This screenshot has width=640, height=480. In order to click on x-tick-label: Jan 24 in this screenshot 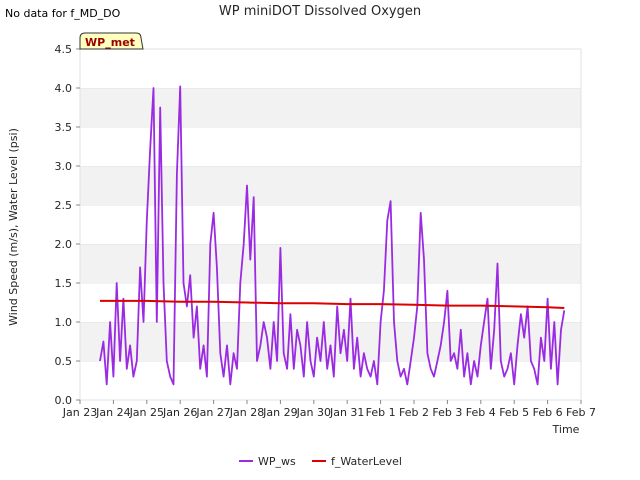, I will do `click(112, 412)`.